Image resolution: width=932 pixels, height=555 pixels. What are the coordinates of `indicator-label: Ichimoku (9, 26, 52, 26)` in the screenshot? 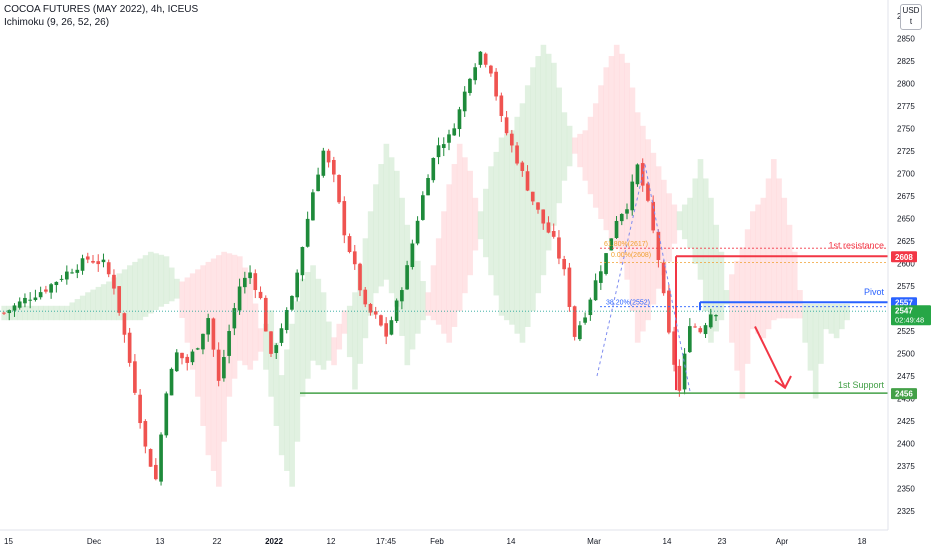 It's located at (57, 22).